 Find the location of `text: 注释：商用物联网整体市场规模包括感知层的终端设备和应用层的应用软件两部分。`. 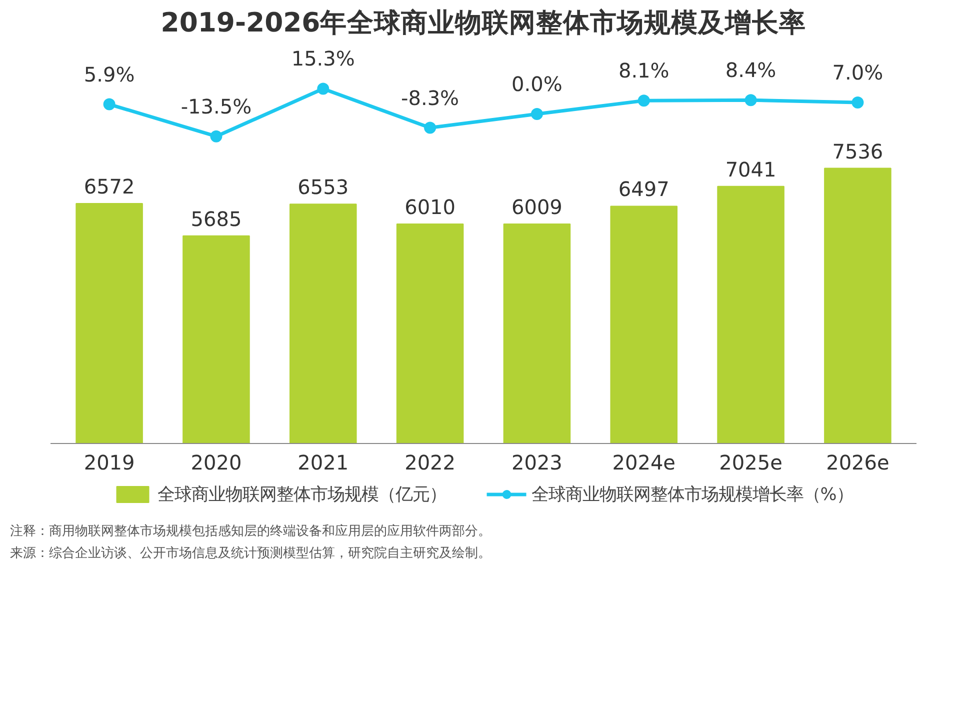

text: 注释：商用物联网整体市场规模包括感知层的终端设备和应用层的应用软件两部分。 is located at coordinates (250, 531).